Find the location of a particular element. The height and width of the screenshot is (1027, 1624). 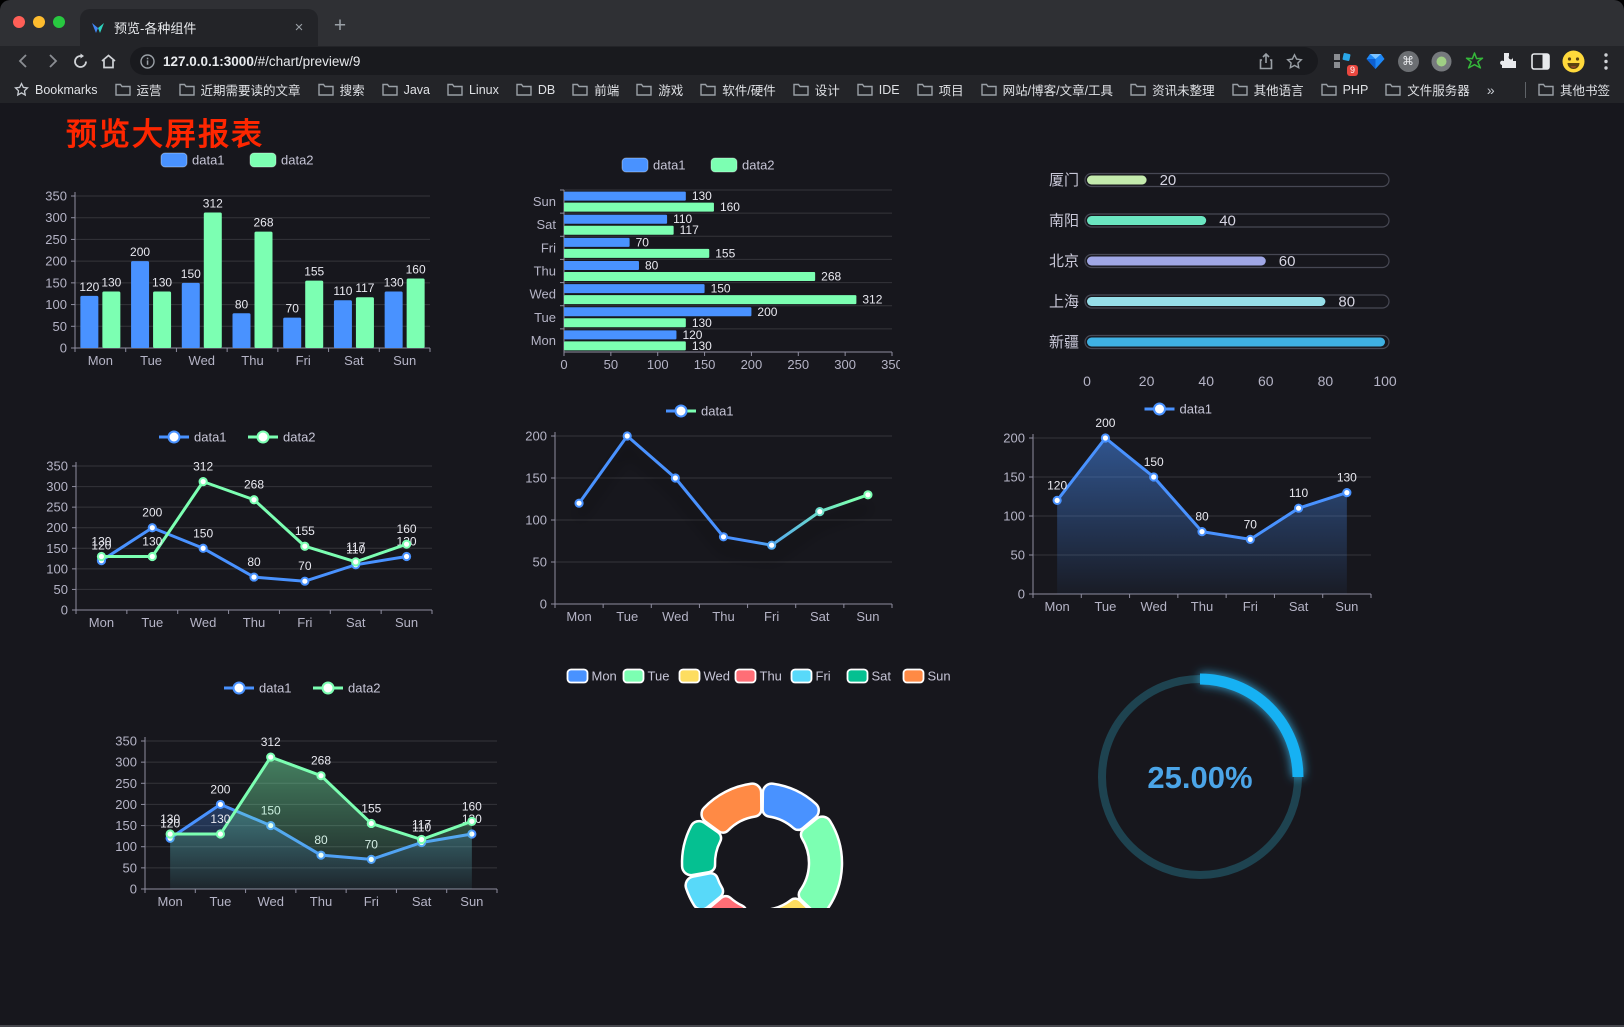

donut-chart: Mon Tue Wed Thu Fri Sat Sun is located at coordinates (759, 800).